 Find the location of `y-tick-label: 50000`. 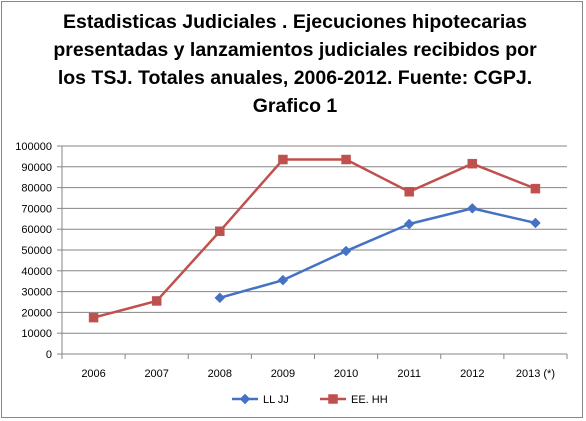

y-tick-label: 50000 is located at coordinates (36, 251).